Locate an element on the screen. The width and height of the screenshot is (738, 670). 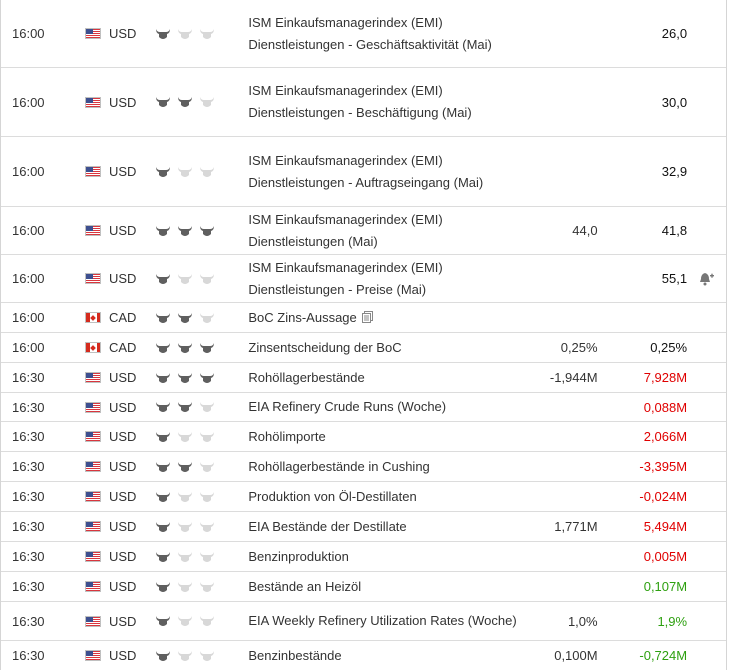
event-name: EIA Bestände der Destillate is located at coordinates (386, 527).